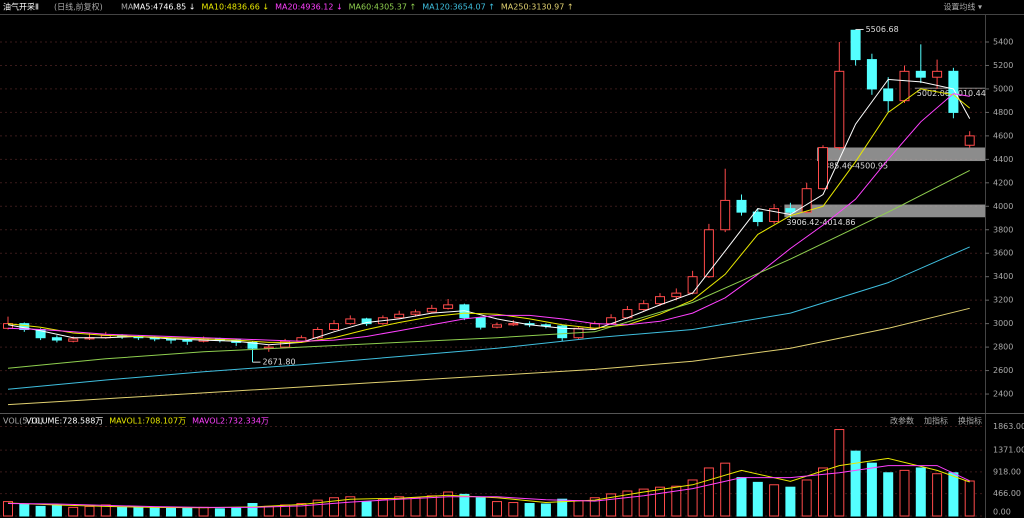  I want to click on ma-legend: MA250:3130.97 ↑, so click(537, 7).